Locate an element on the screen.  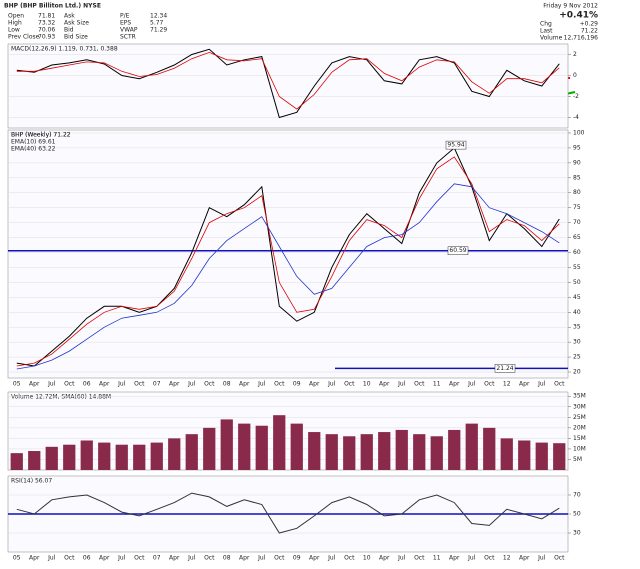
x-tick-label: 11 is located at coordinates (437, 558).